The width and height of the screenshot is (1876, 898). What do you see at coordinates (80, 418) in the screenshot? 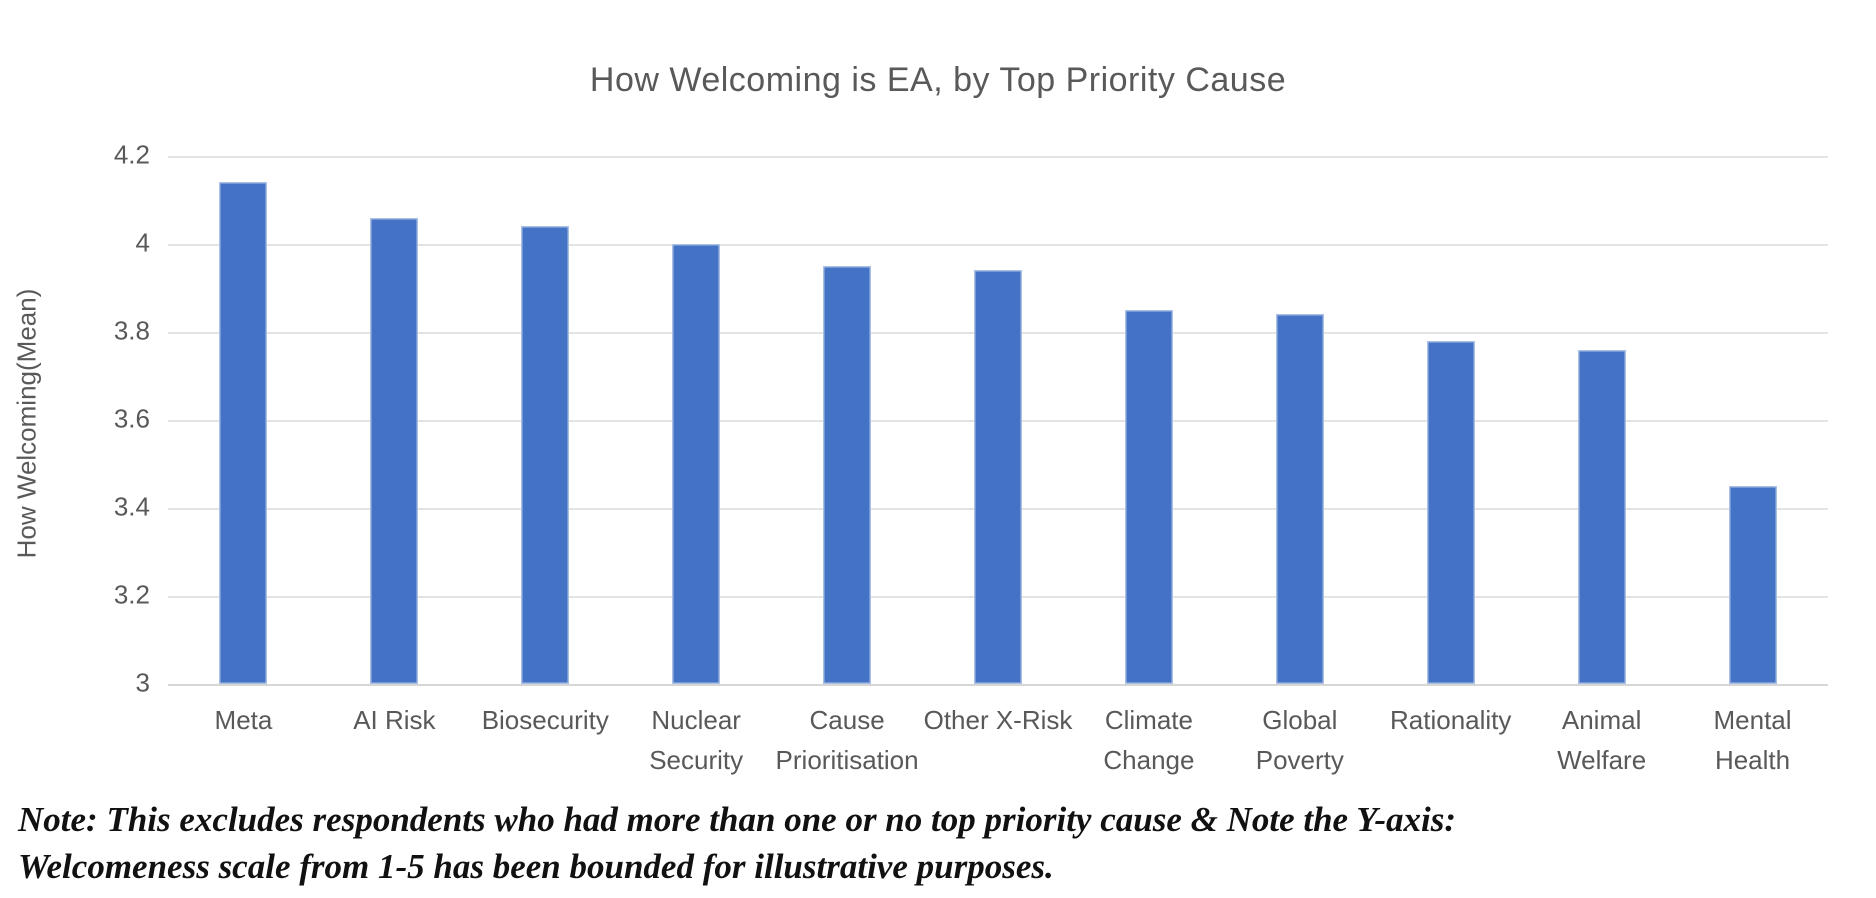
I see `y-axis-tick-labels: 4.2 4 3.8 3.6 3.4 3.2 3` at bounding box center [80, 418].